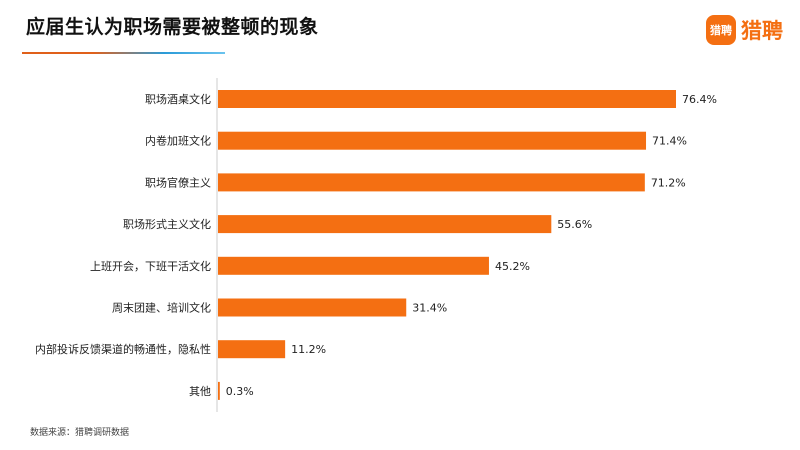 This screenshot has height=450, width=800. What do you see at coordinates (161, 308) in the screenshot?
I see `category-label-5: 周末团建、培训文化` at bounding box center [161, 308].